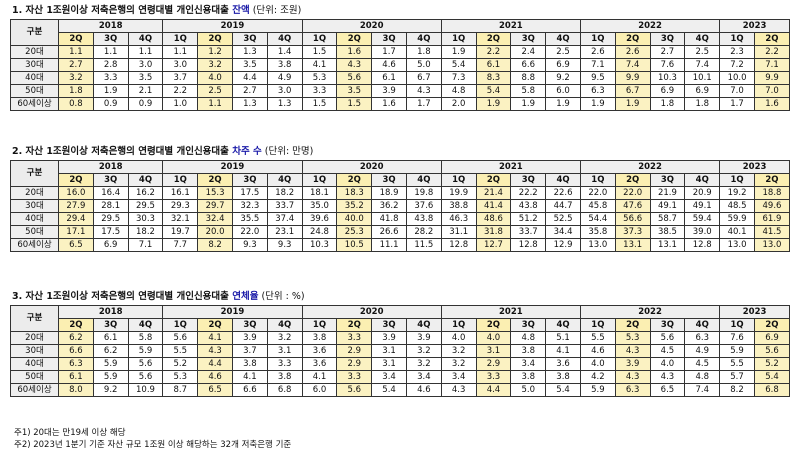  Describe the element at coordinates (389, 78) in the screenshot. I see `table-cell: 6.1` at that location.